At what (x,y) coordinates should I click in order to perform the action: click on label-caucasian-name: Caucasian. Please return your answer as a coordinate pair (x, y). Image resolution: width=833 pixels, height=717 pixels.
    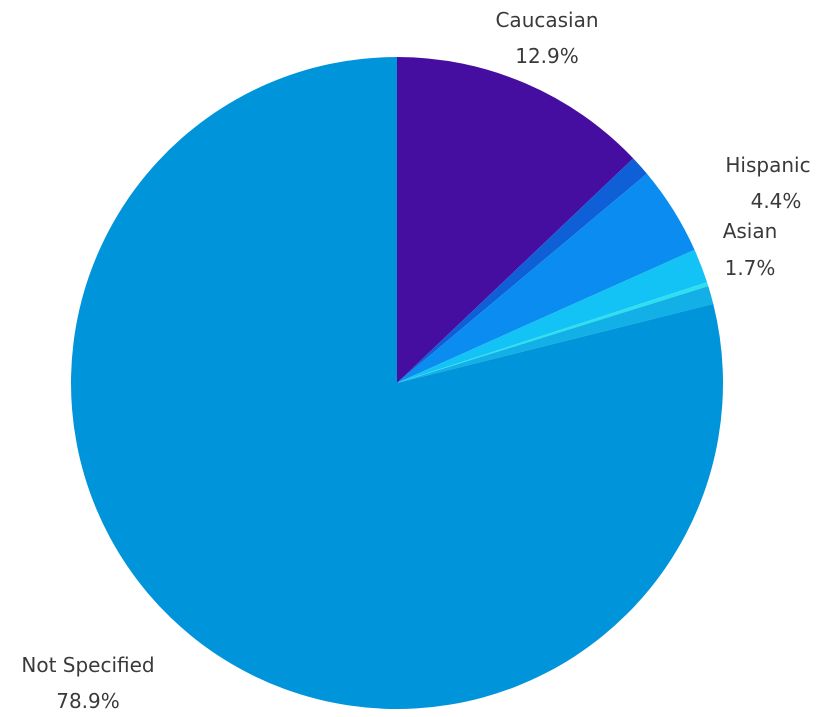
    Looking at the image, I should click on (546, 20).